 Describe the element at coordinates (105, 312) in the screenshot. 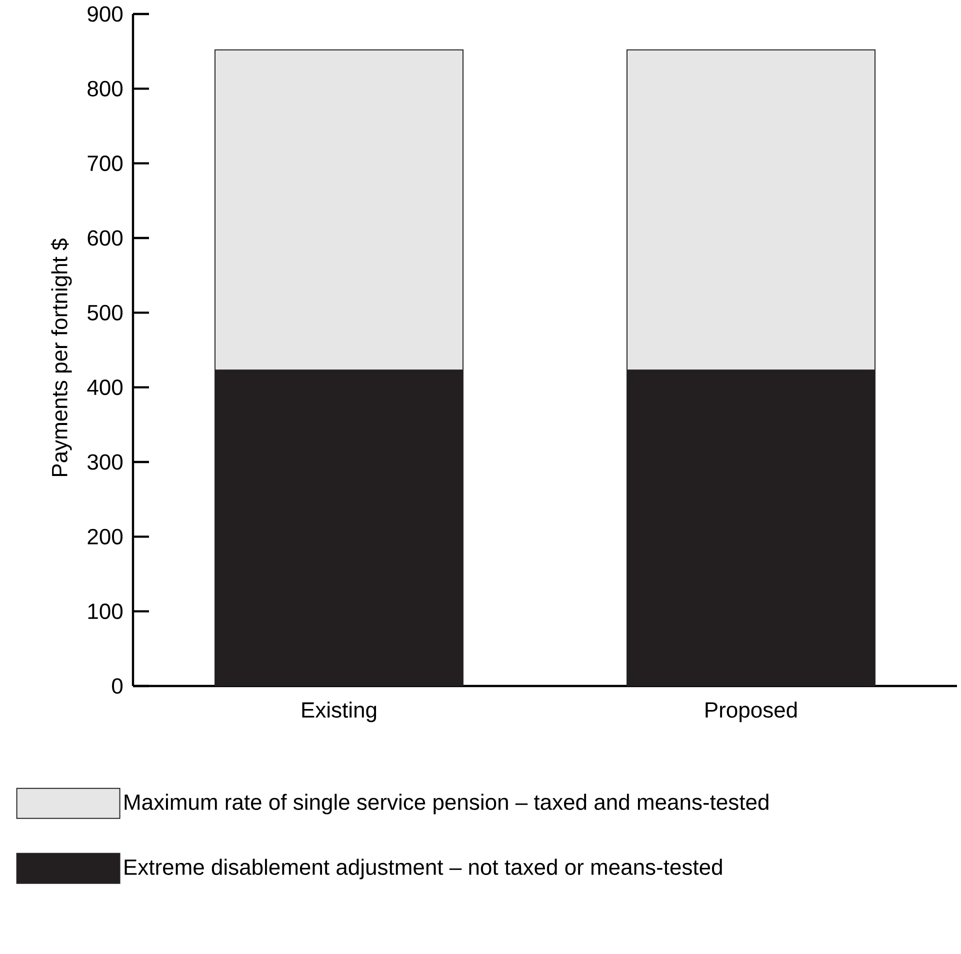

I see `y-tick-label: 500` at that location.